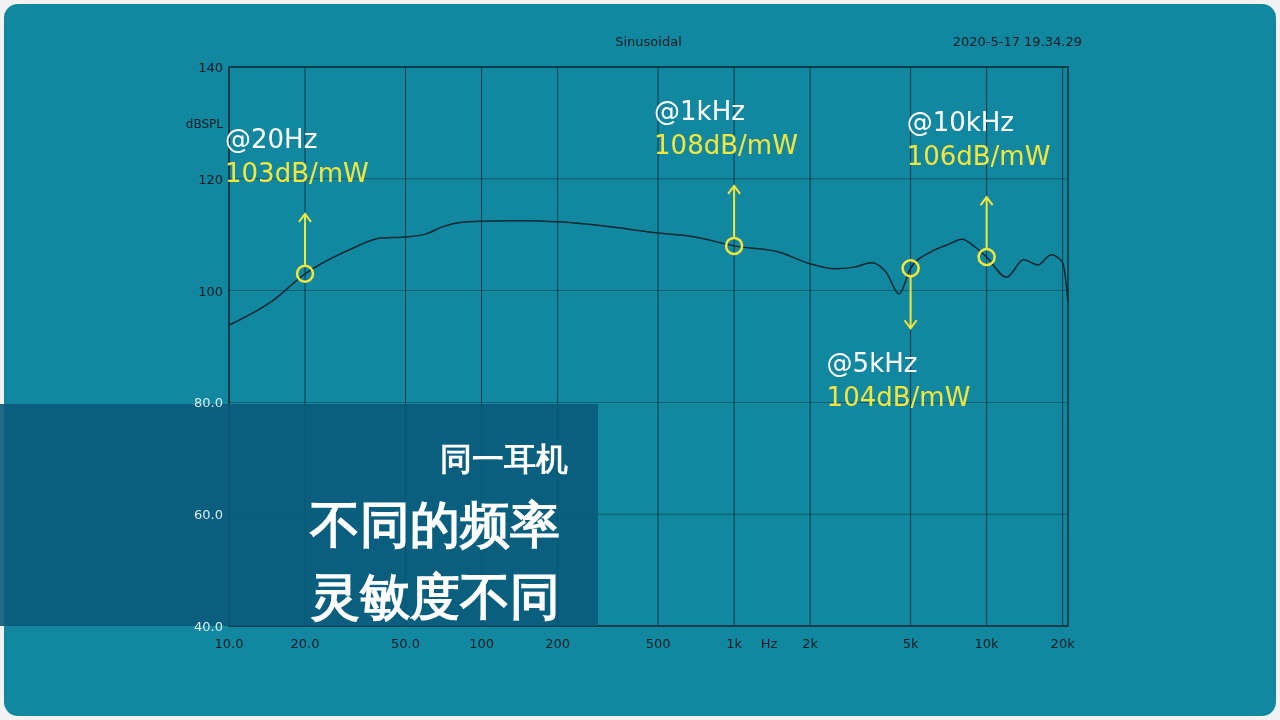  I want to click on annotation: @10kHz 106dB/mW, so click(978, 139).